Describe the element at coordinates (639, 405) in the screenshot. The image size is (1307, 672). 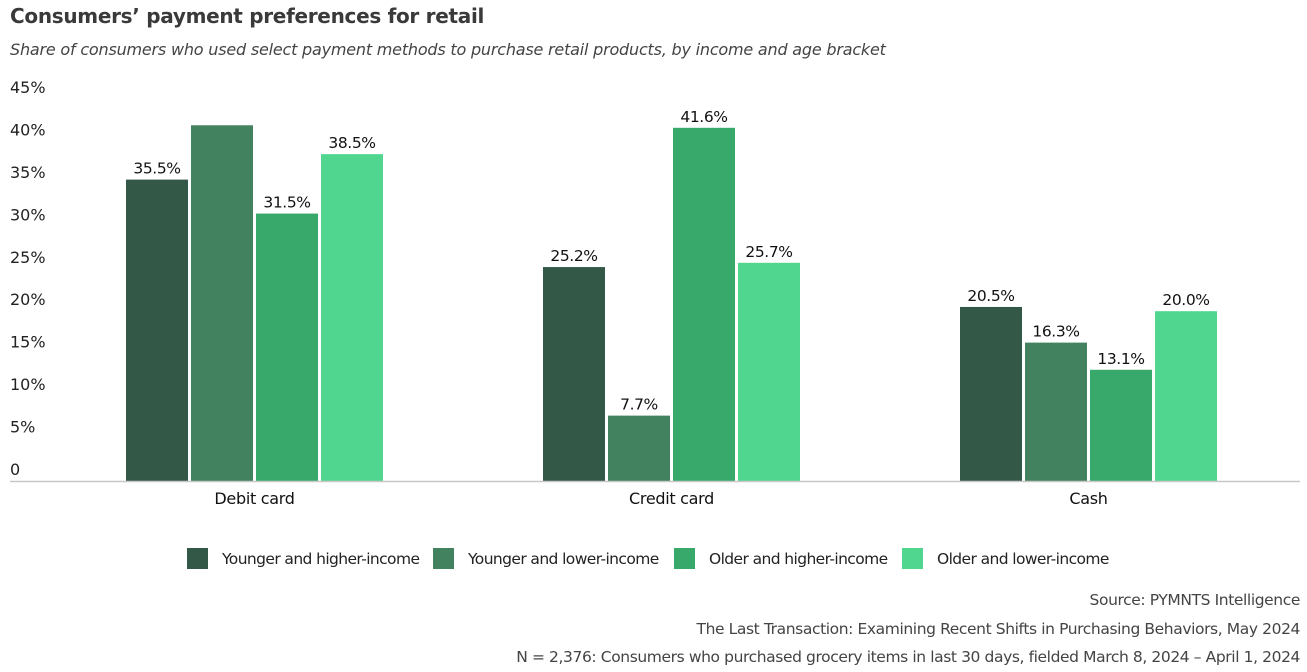
I see `data-label: 7.7%` at that location.